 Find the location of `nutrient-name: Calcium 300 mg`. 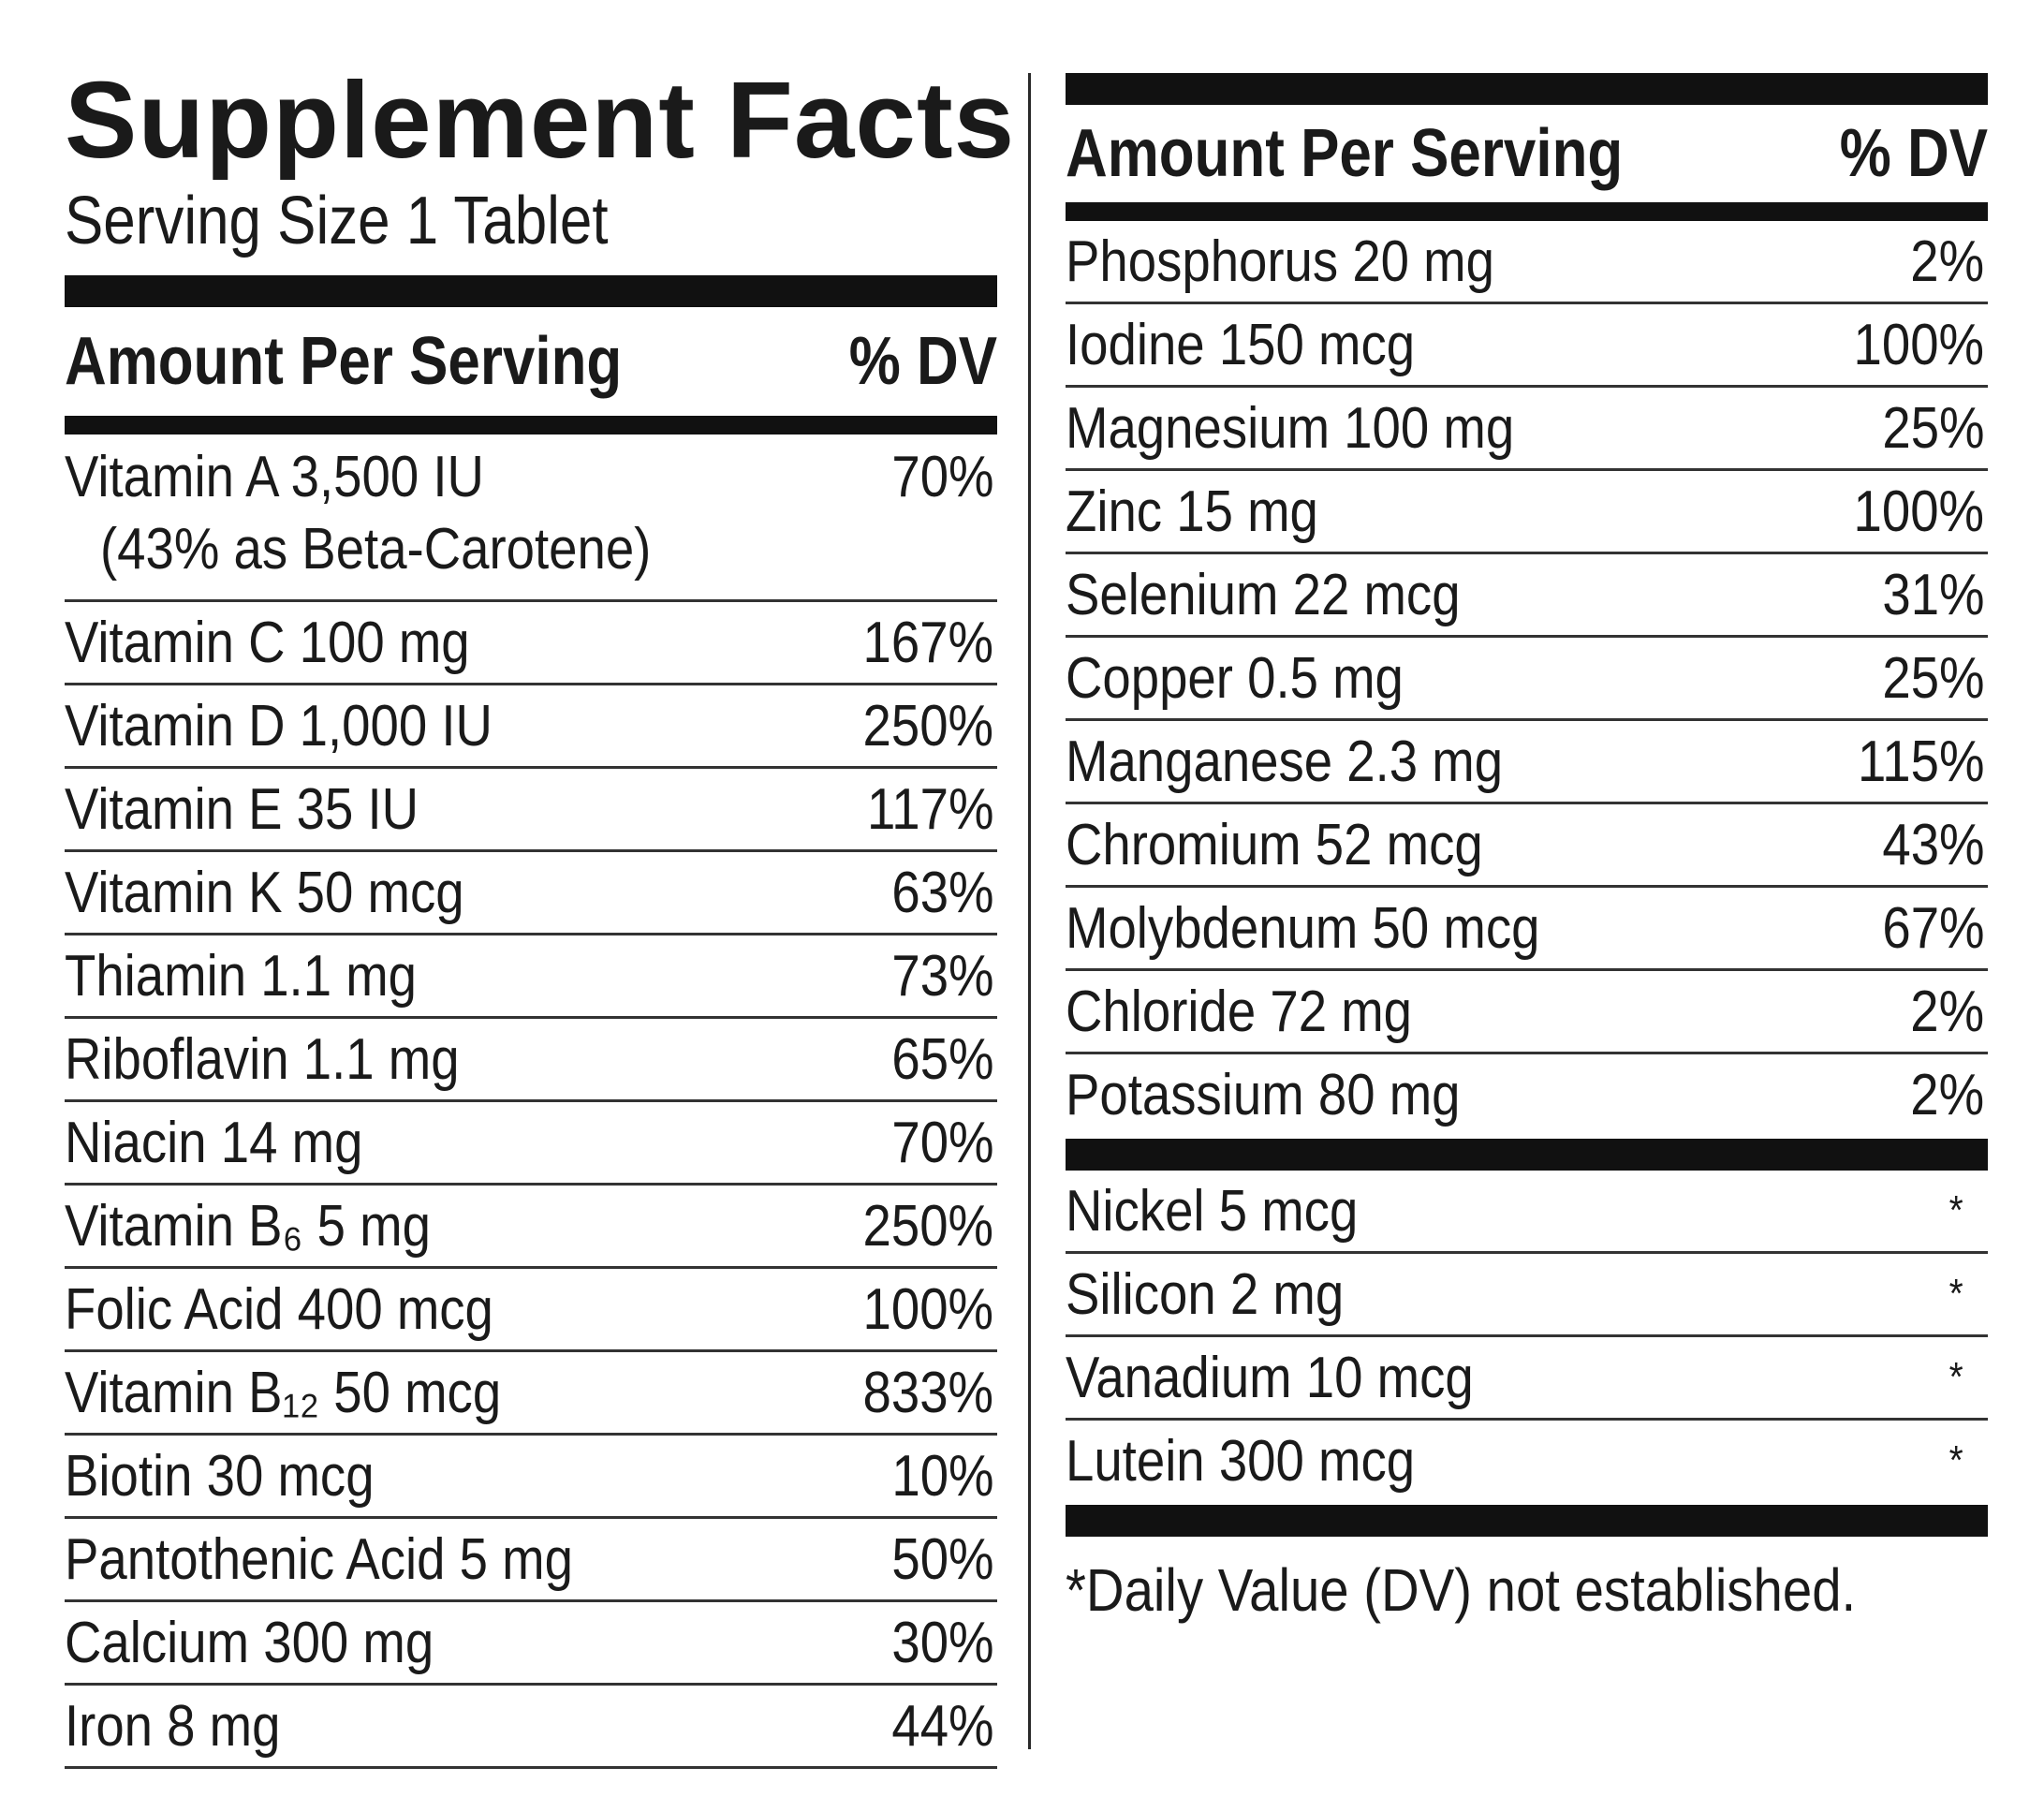

nutrient-name: Calcium 300 mg is located at coordinates (250, 1643).